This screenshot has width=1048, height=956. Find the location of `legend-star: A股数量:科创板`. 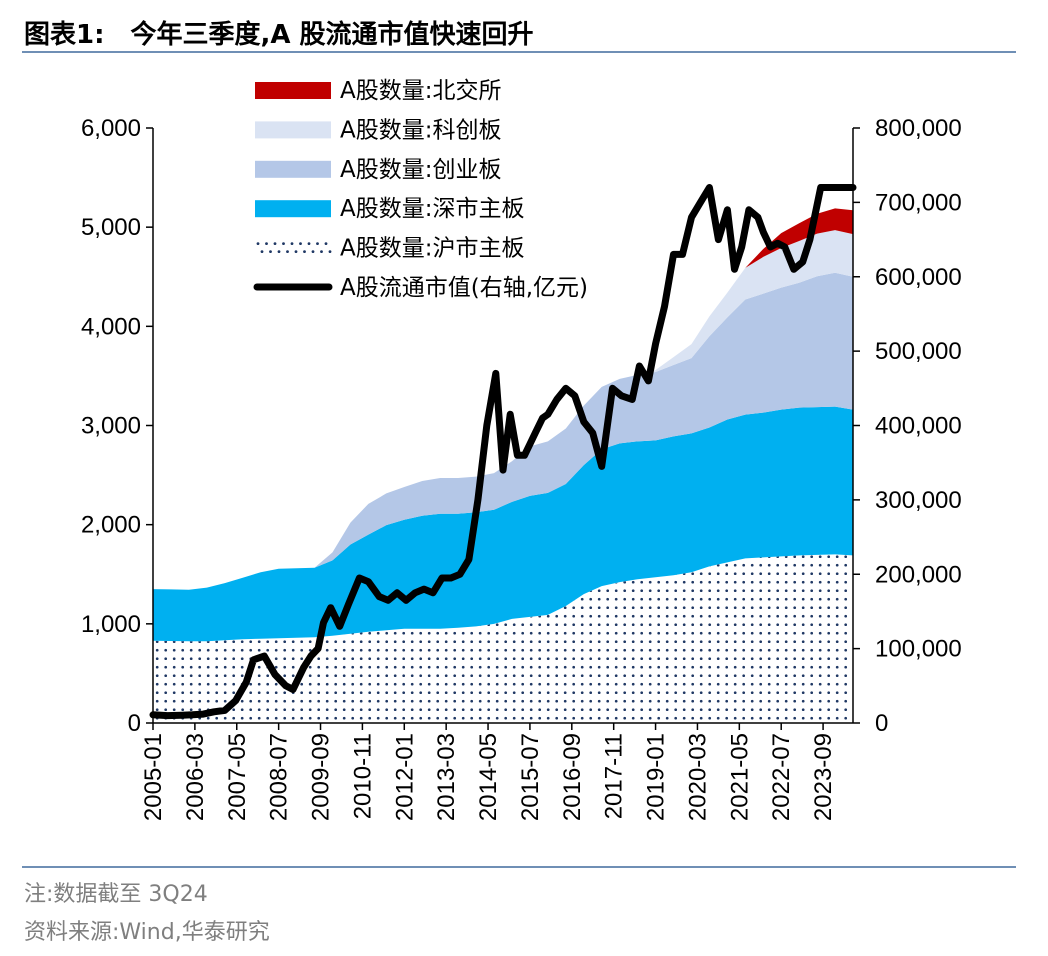

legend-star: A股数量:科创板 is located at coordinates (378, 130).